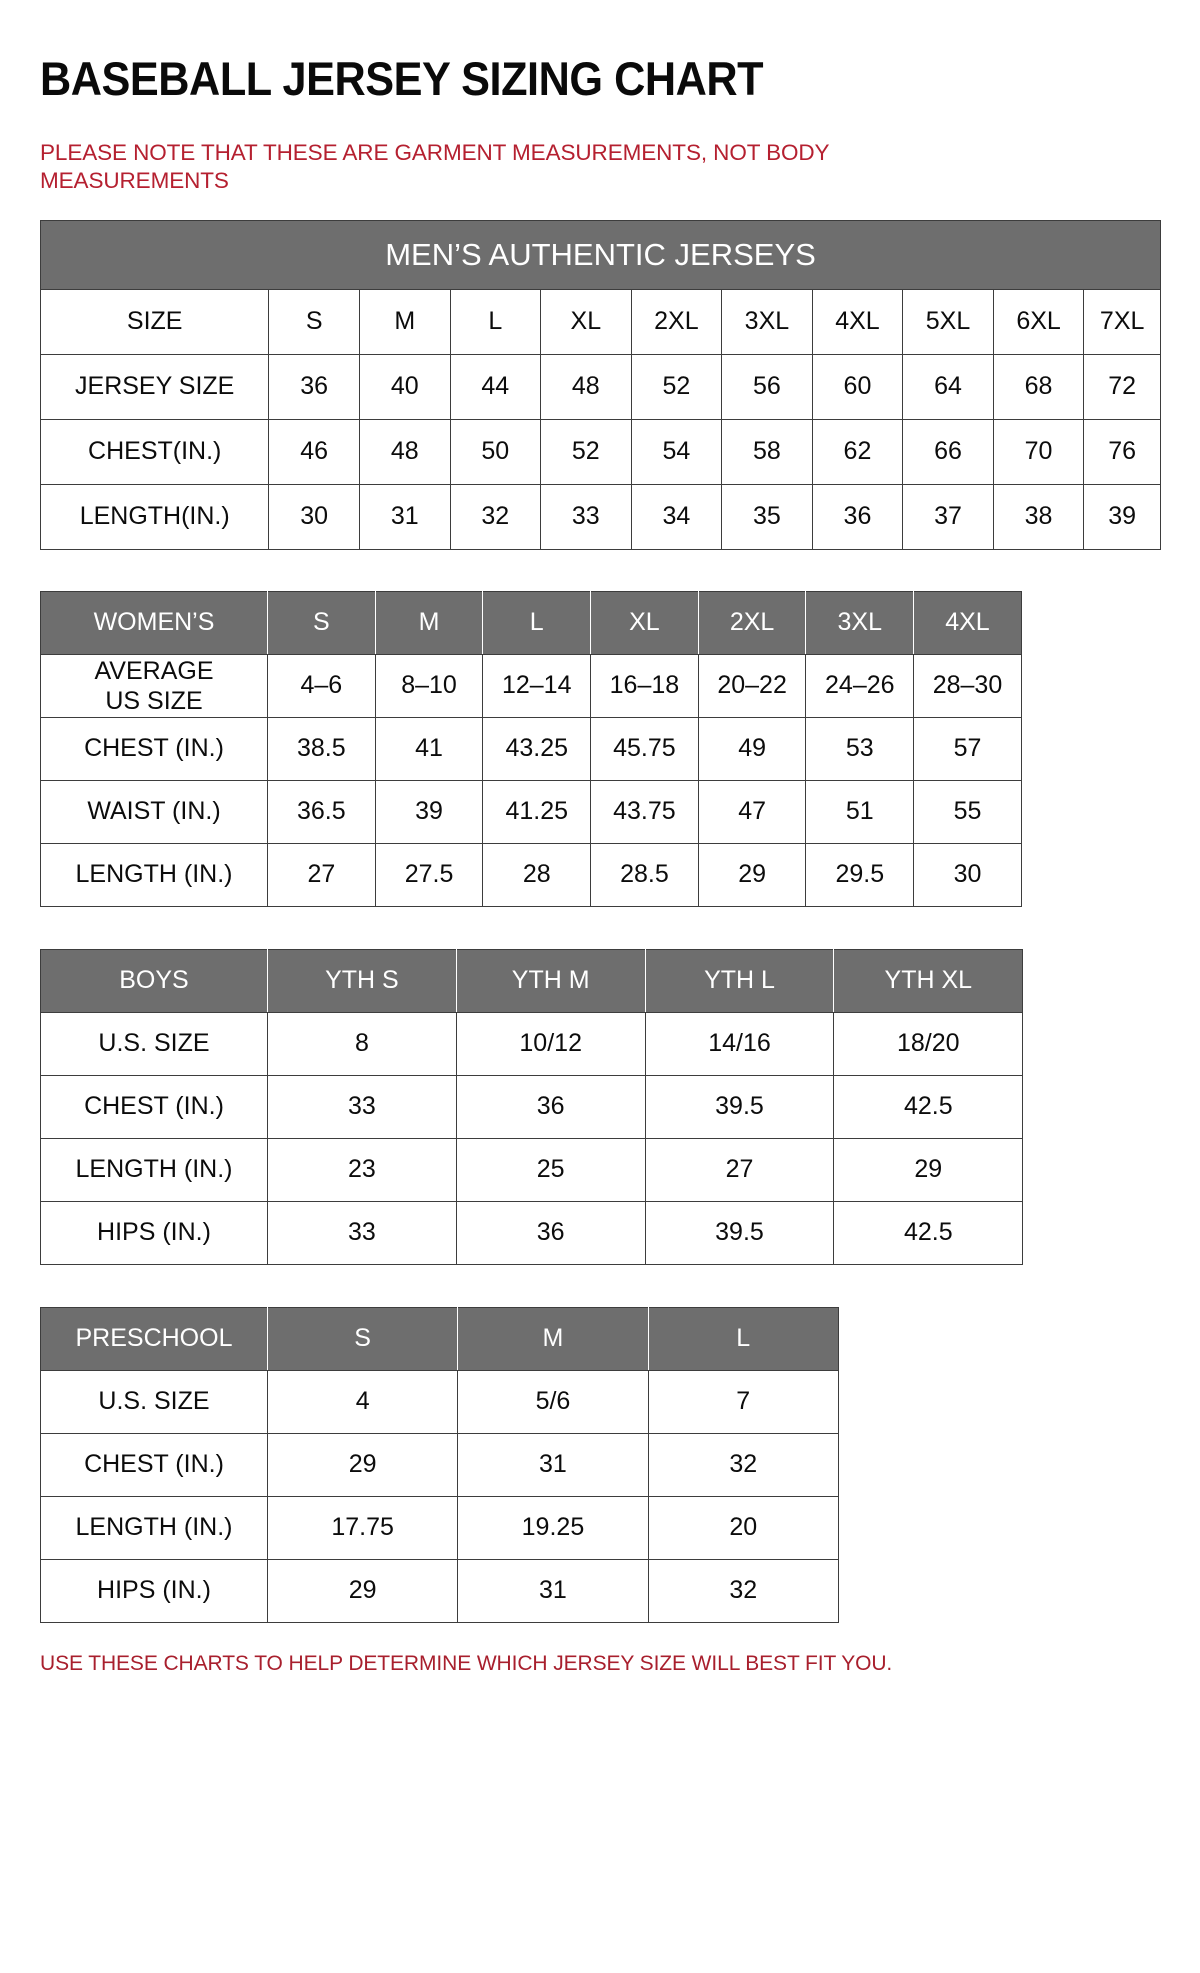 This screenshot has width=1200, height=1973. I want to click on boys-col-header-boys: BOYS, so click(154, 981).